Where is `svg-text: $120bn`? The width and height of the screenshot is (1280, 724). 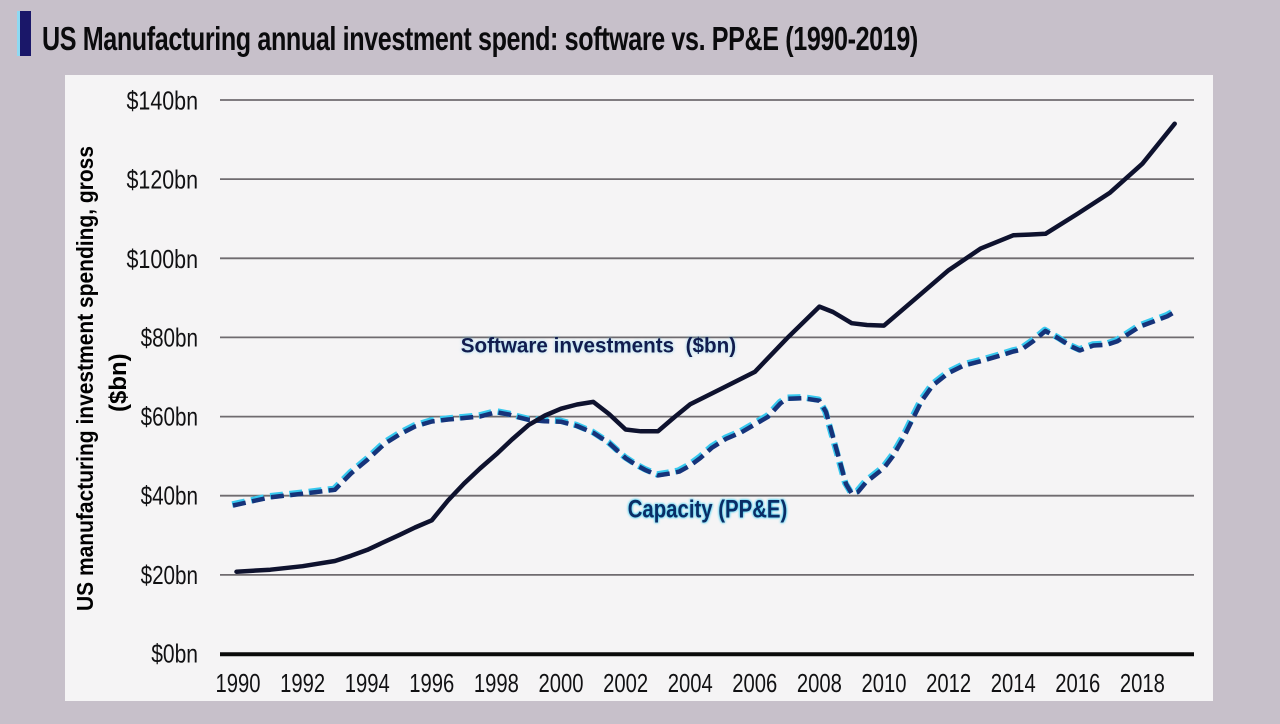 svg-text: $120bn is located at coordinates (163, 180).